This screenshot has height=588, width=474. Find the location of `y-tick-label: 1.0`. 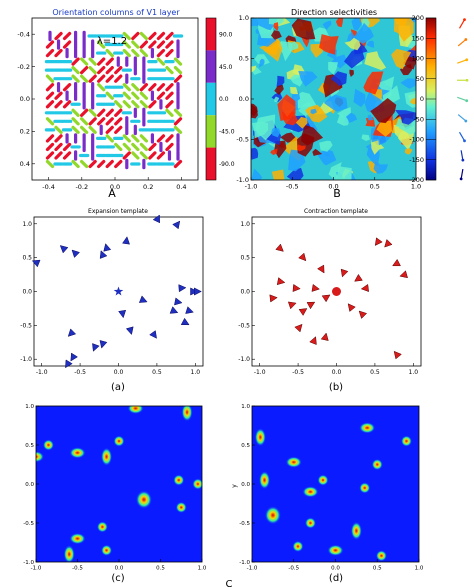

y-tick-label: 1.0 is located at coordinates (244, 18).